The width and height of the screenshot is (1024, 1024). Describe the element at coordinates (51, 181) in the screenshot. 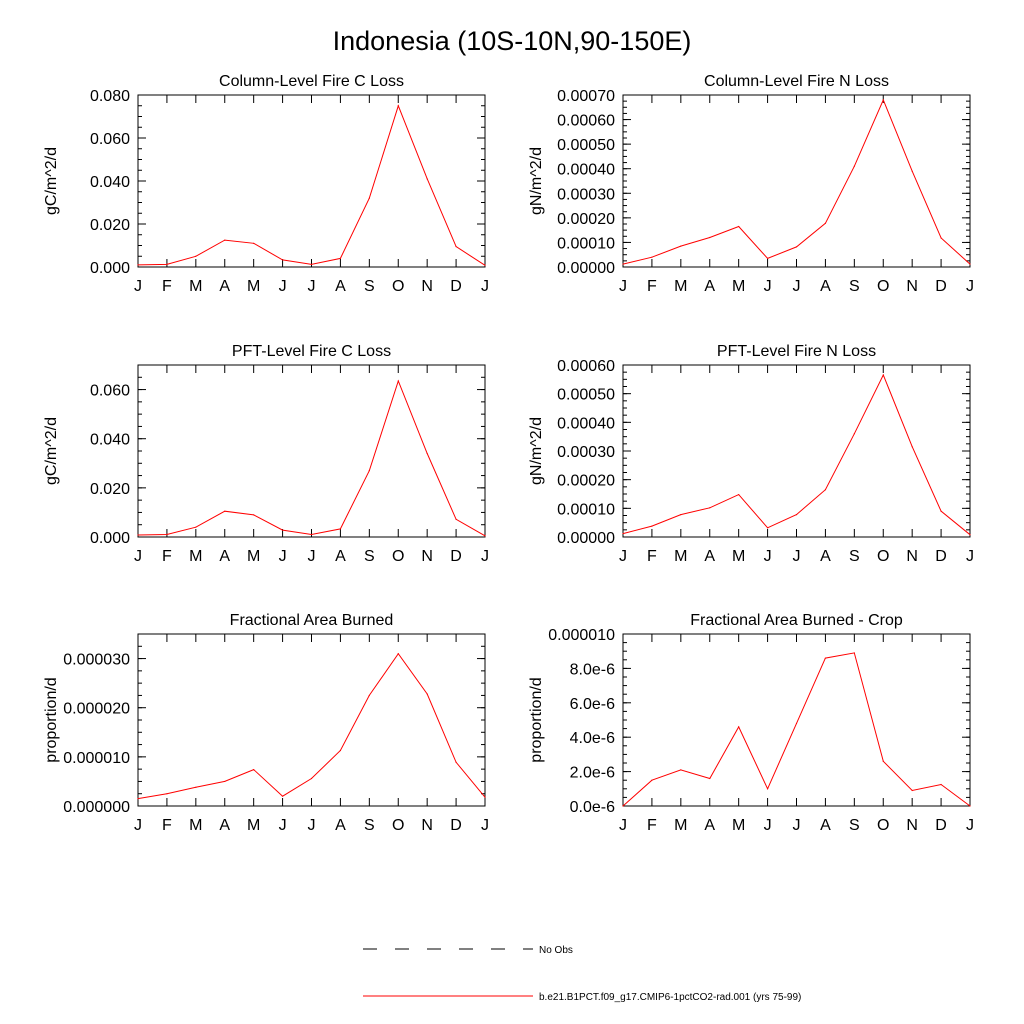

I see `y-axis-label: gC/m^2/d` at that location.